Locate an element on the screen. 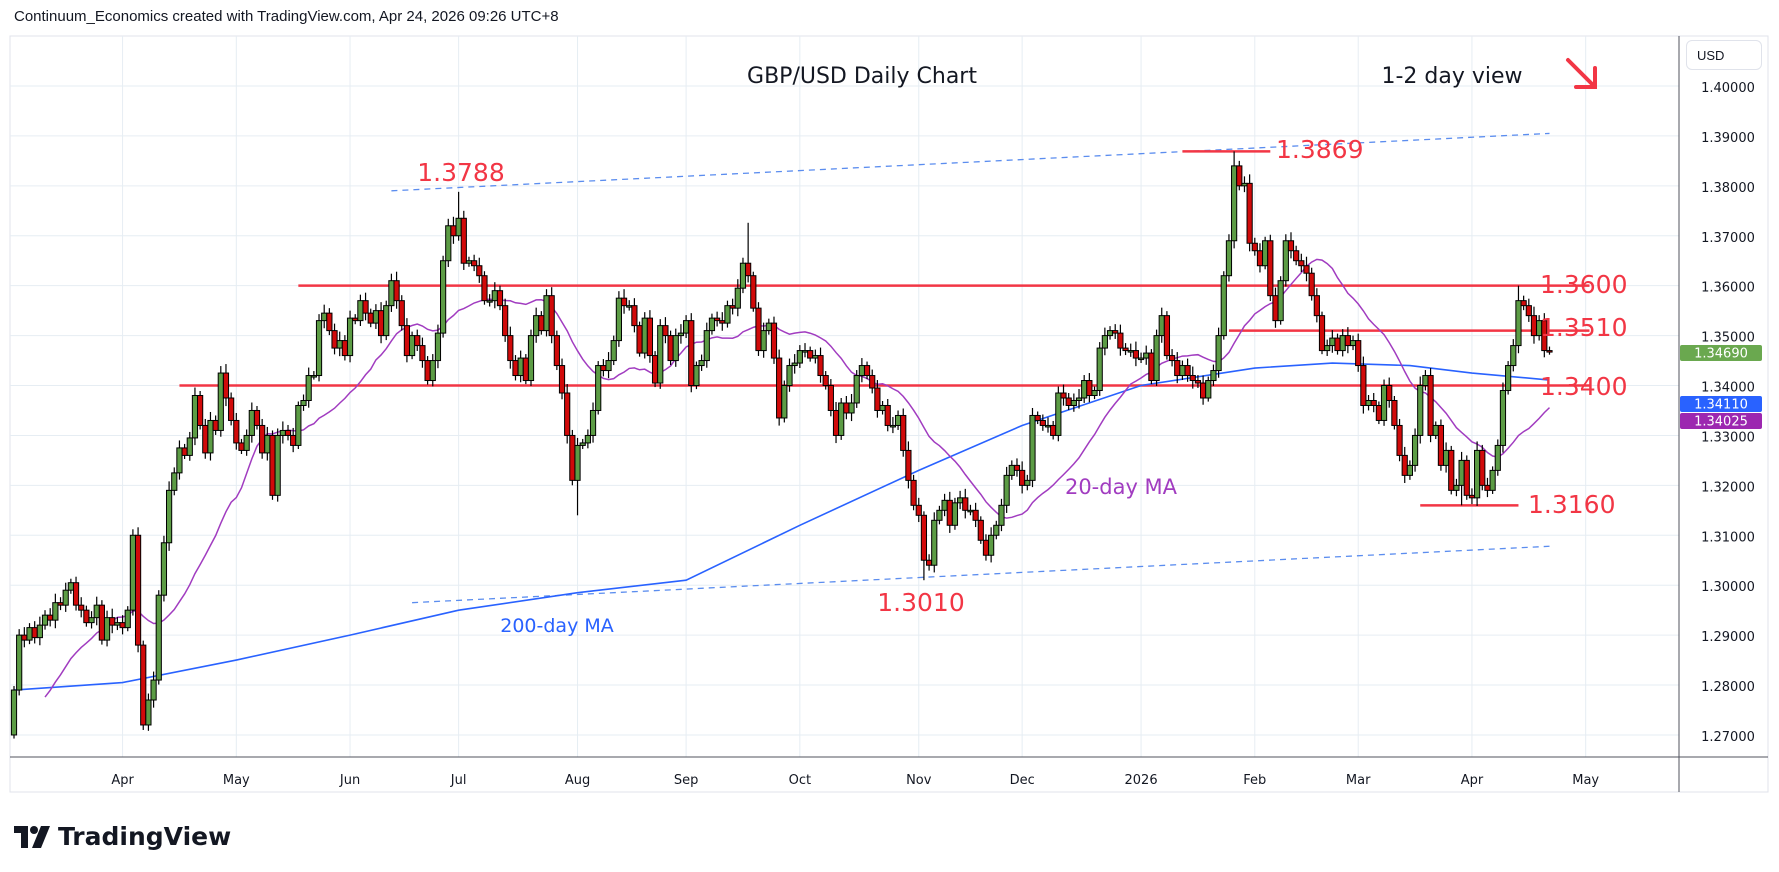 Image resolution: width=1779 pixels, height=872 pixels. currency-button: USD is located at coordinates (1724, 55).